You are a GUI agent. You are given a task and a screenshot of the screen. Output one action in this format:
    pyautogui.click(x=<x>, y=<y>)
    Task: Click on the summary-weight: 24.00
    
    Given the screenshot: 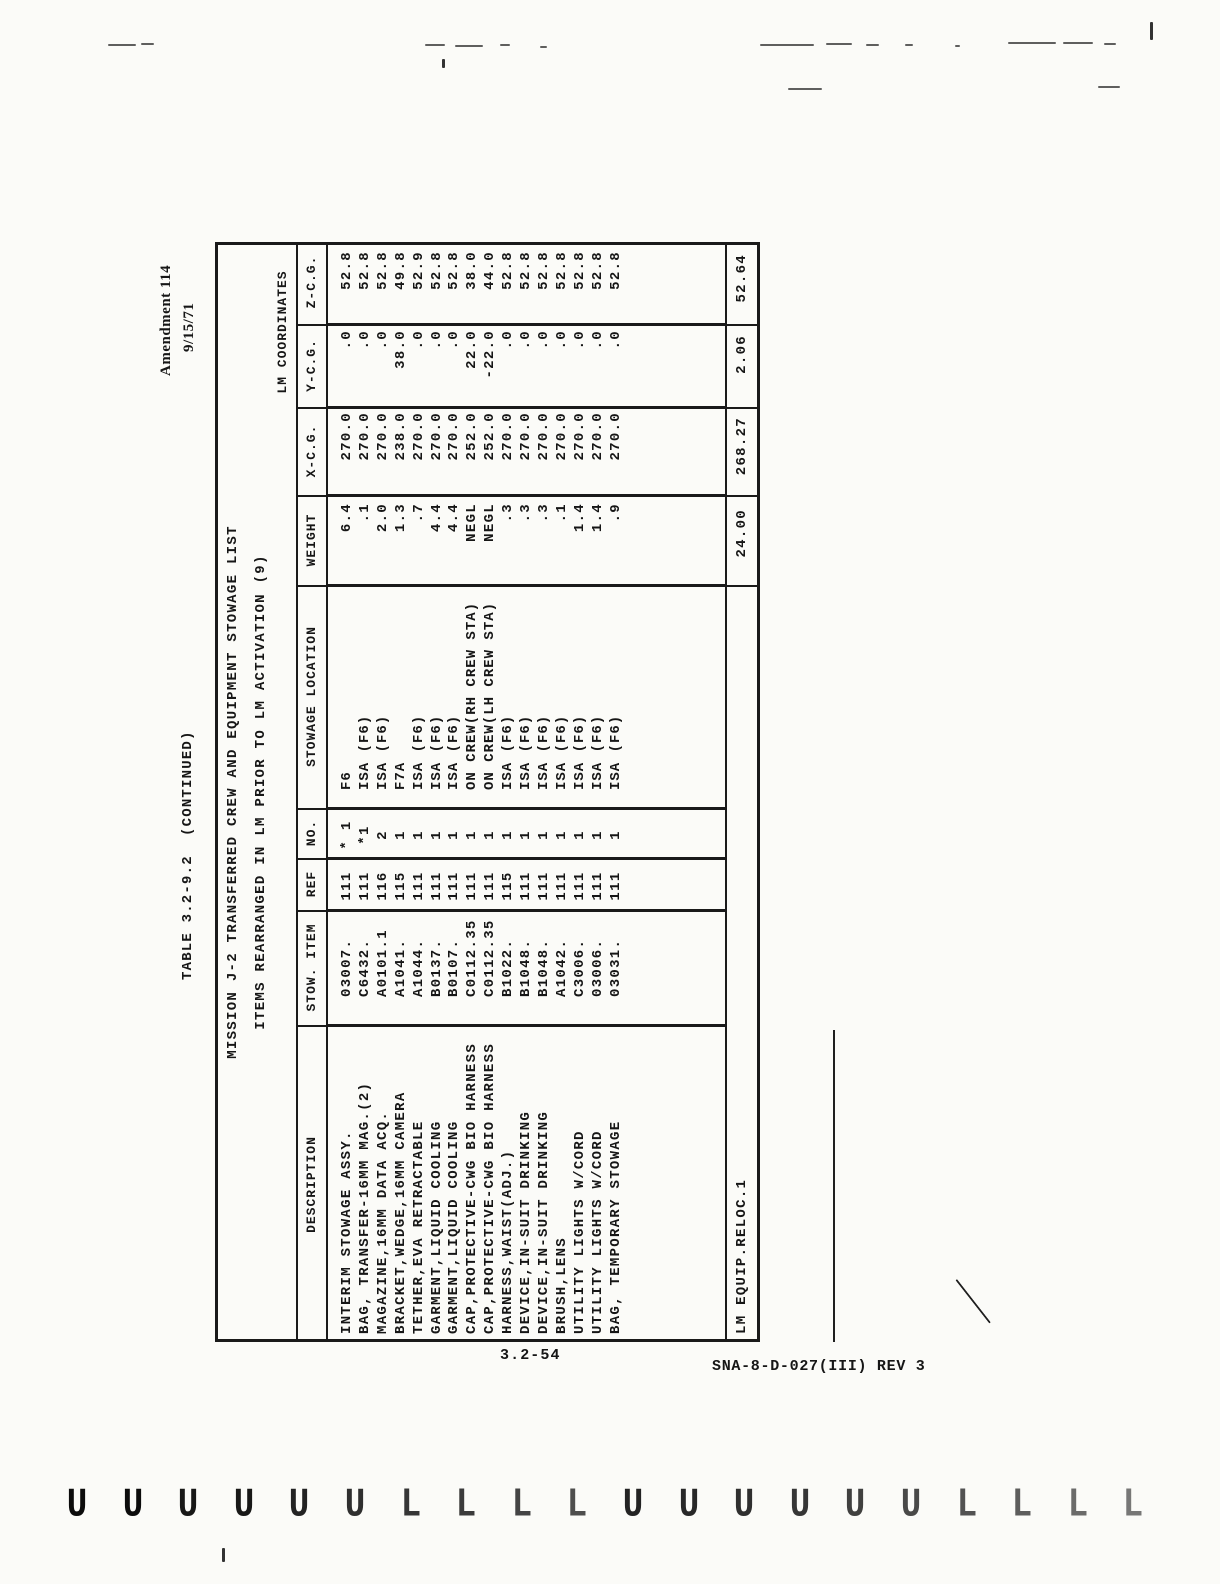 What is the action you would take?
    pyautogui.click(x=743, y=545)
    